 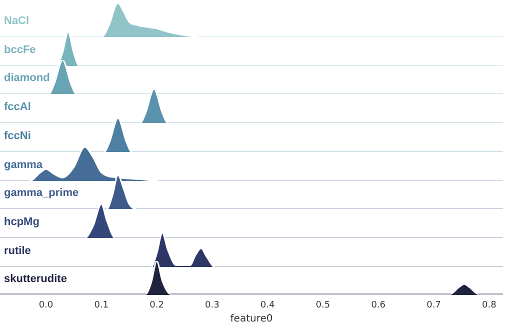 What do you see at coordinates (267, 306) in the screenshot?
I see `x-tick-label: 0.4` at bounding box center [267, 306].